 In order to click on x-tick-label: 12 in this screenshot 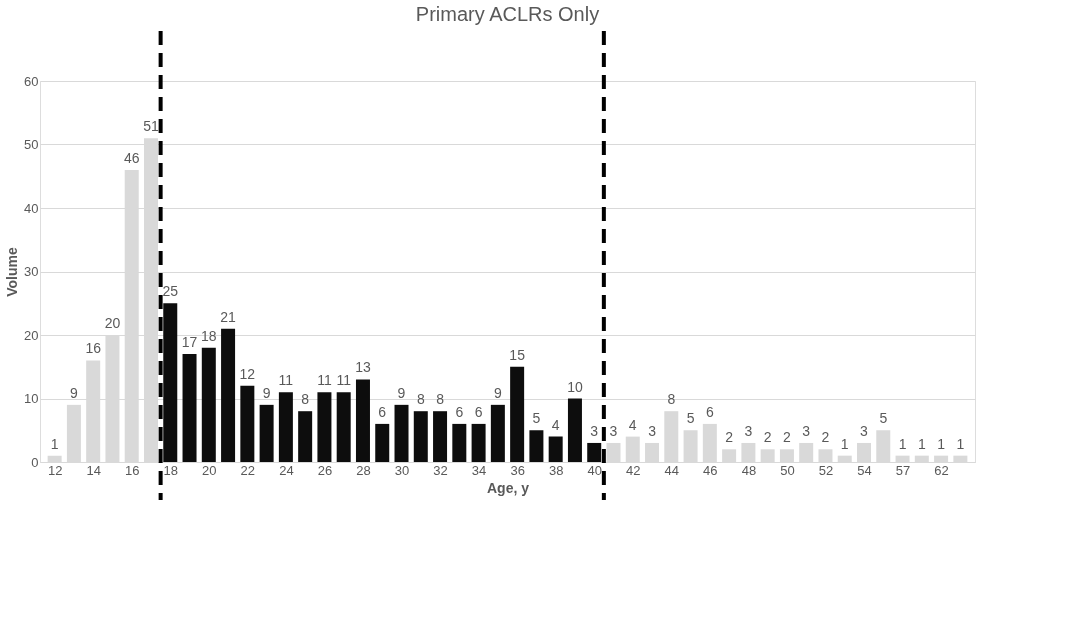, I will do `click(55, 470)`.